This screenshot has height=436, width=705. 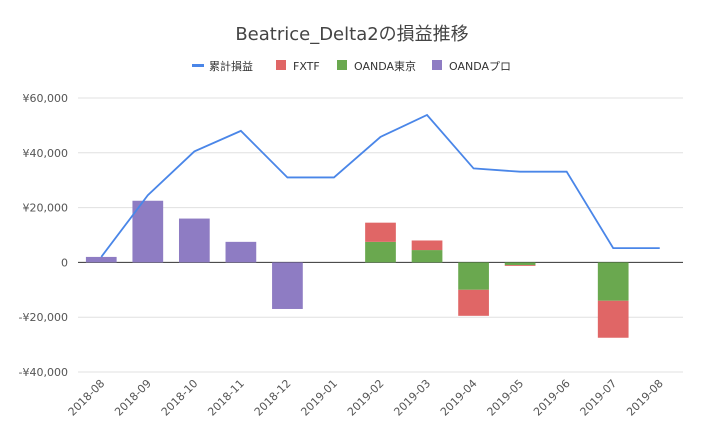 What do you see at coordinates (319, 398) in the screenshot?
I see `x-tick-label: 2019-01` at bounding box center [319, 398].